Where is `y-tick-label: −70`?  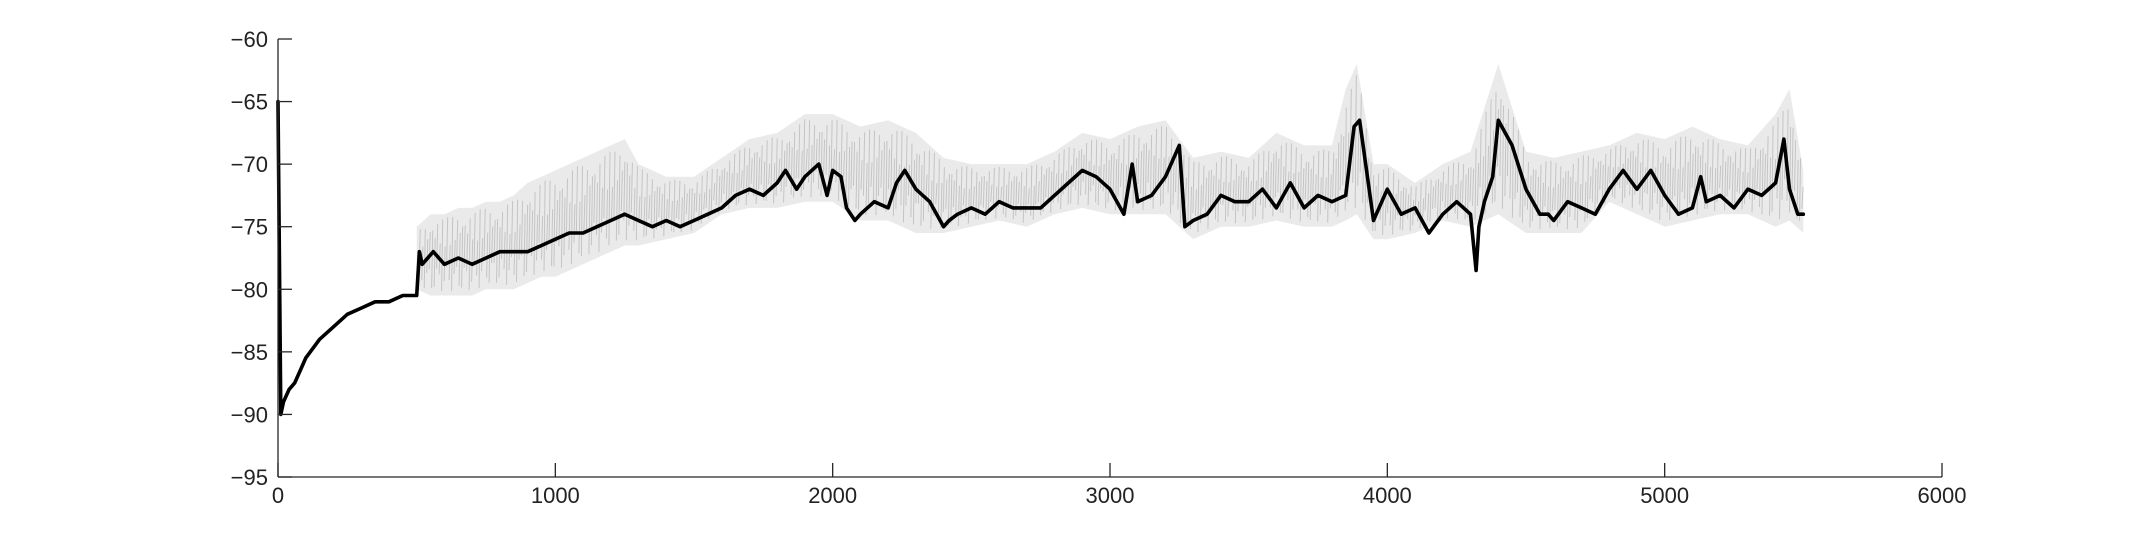
y-tick-label: −70 is located at coordinates (249, 164).